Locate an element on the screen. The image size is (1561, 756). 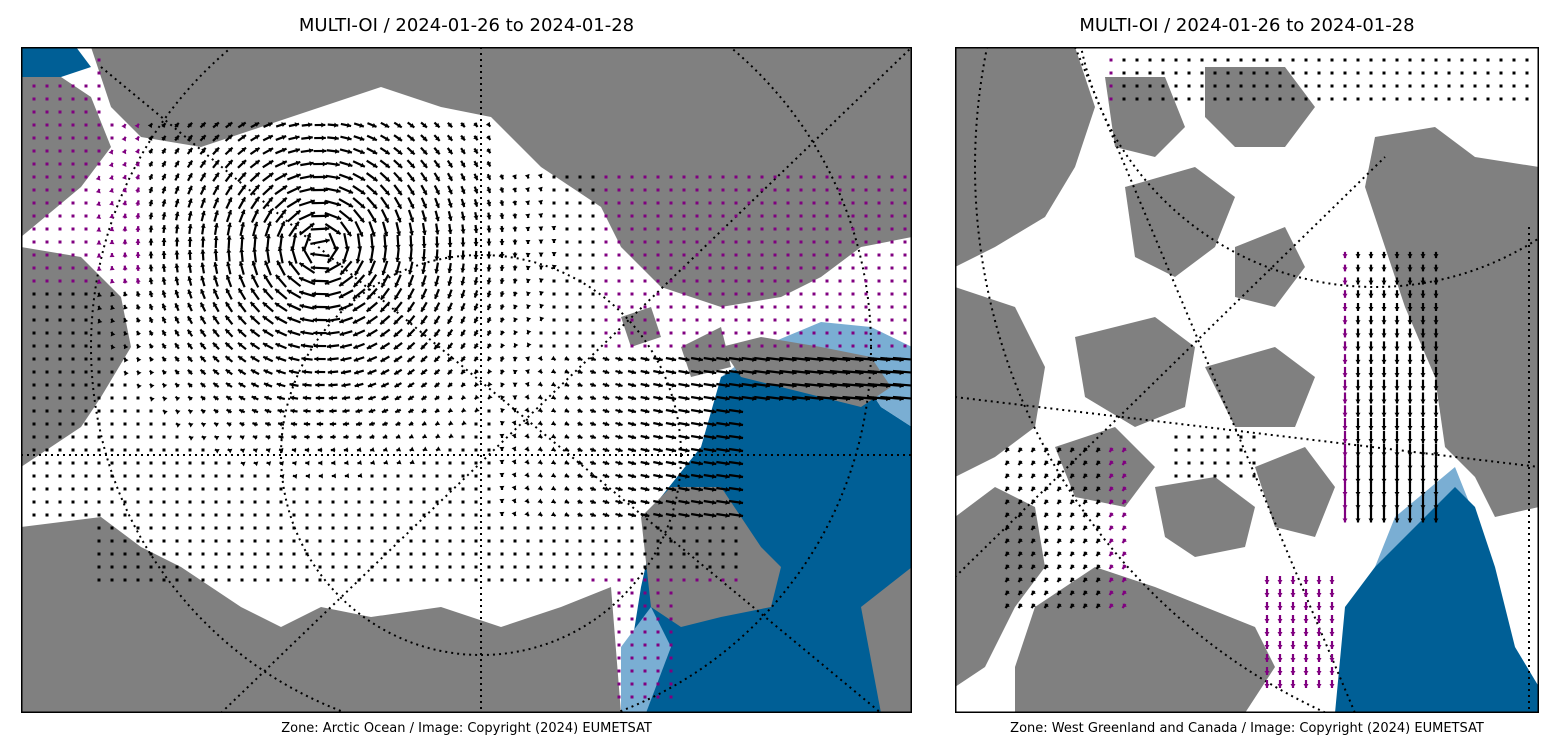
left-map-title: MULTI-OI / 2024-01-26 to 2024-01-28 is located at coordinates (466, 25).